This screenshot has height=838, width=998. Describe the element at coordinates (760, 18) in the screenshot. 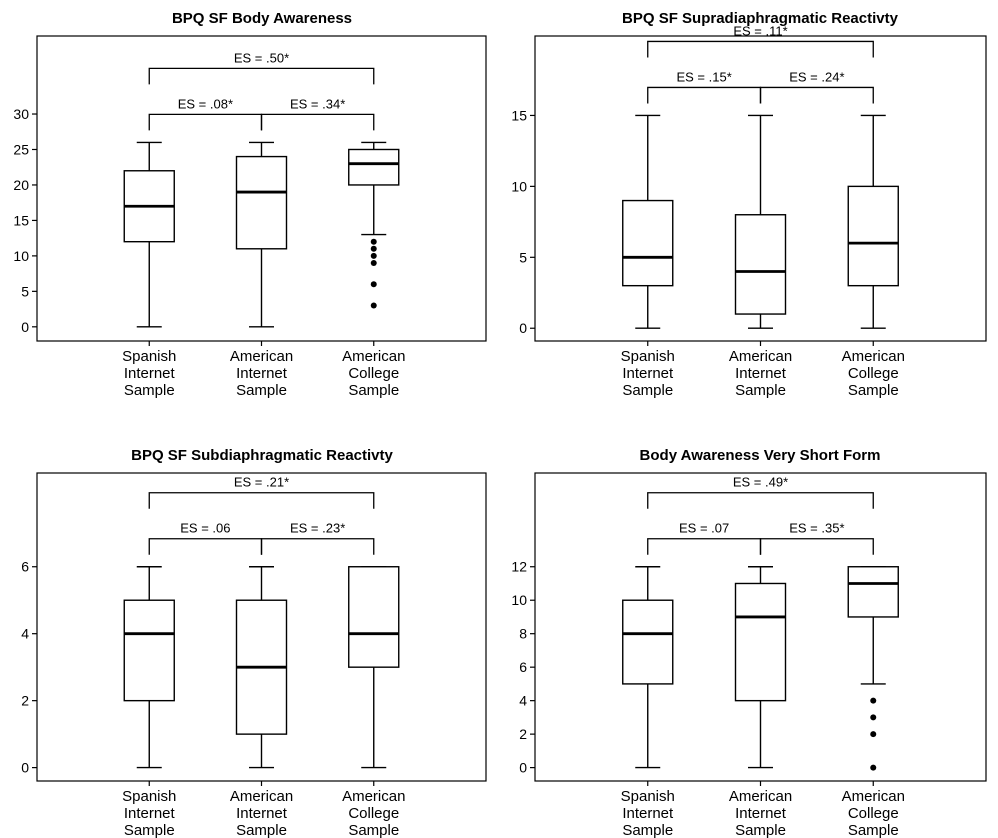

I see `chart-title: BPQ SF Supradiaphragmatic Reactivty` at that location.